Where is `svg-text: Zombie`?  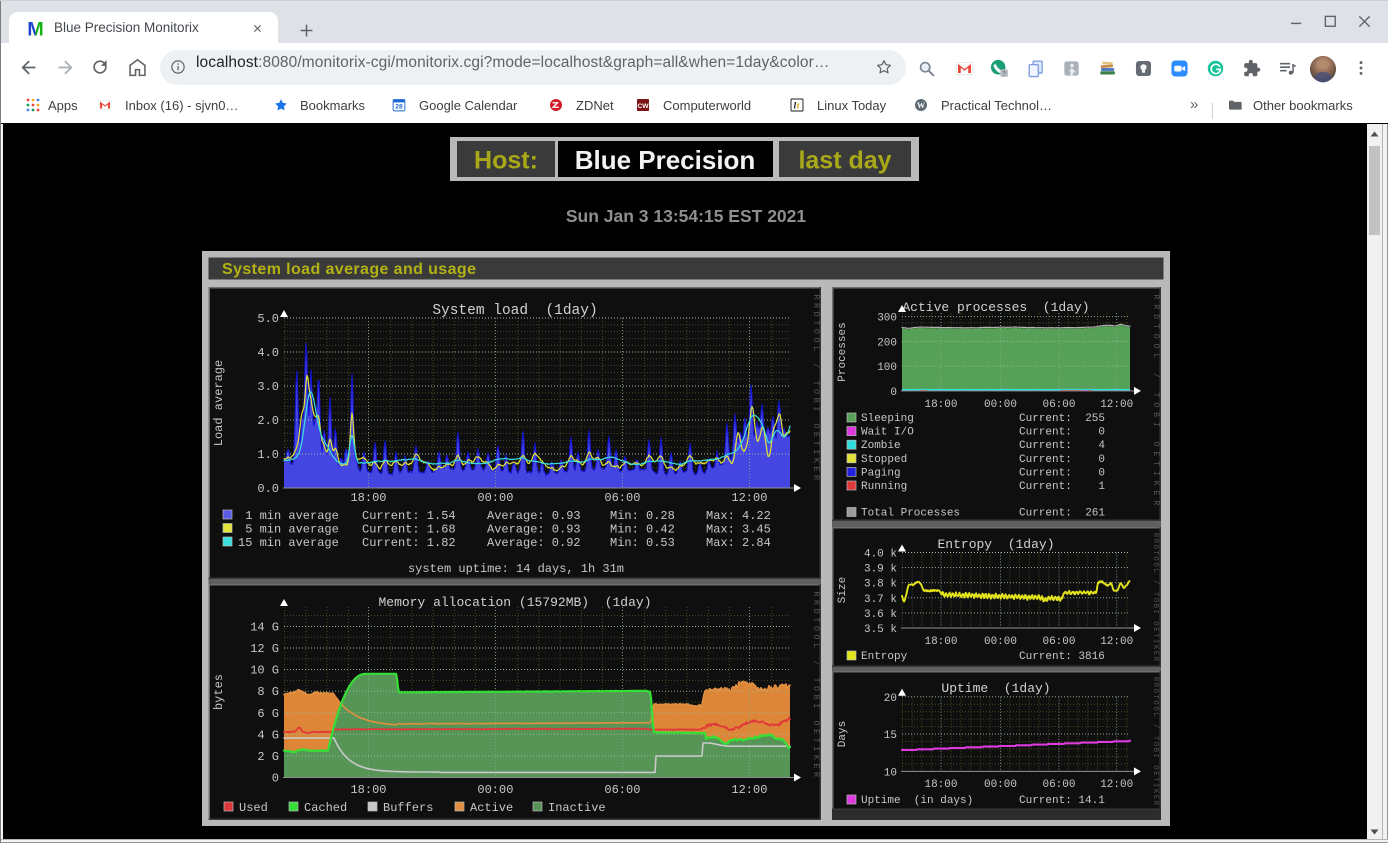
svg-text: Zombie is located at coordinates (881, 446).